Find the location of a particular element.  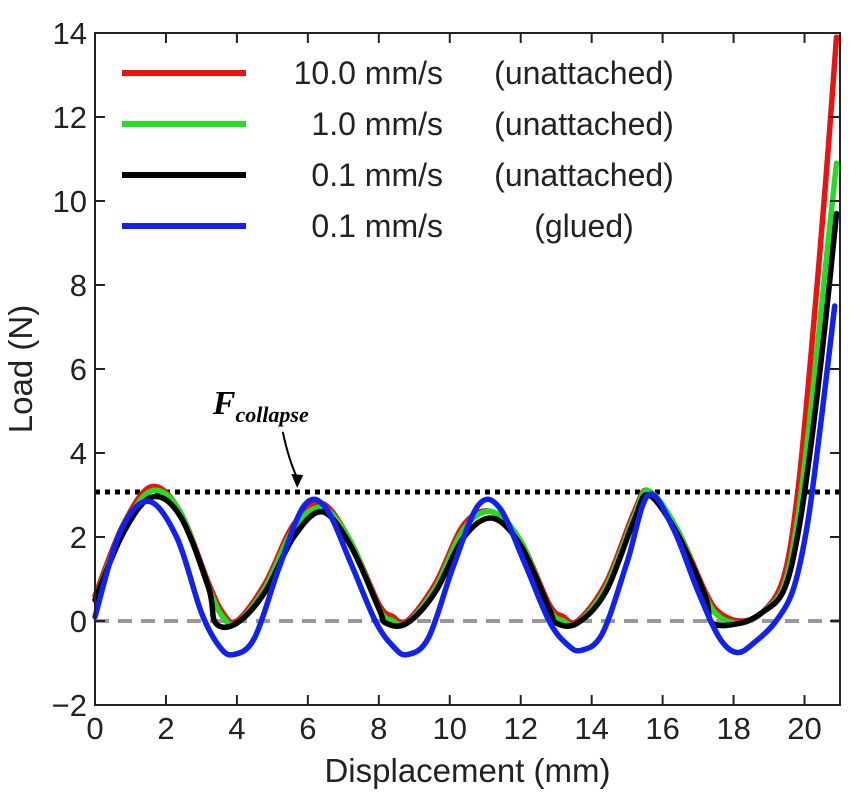

y-tick-label: 4 is located at coordinates (78, 453).